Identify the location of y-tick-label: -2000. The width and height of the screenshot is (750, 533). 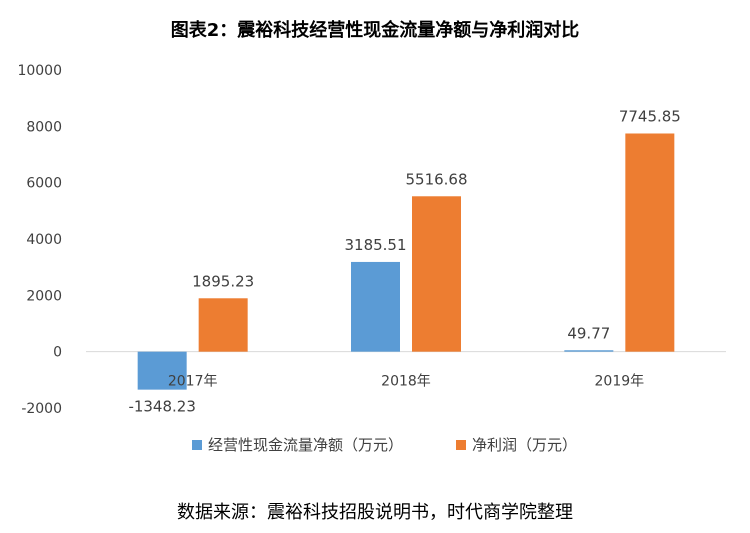
(41, 409).